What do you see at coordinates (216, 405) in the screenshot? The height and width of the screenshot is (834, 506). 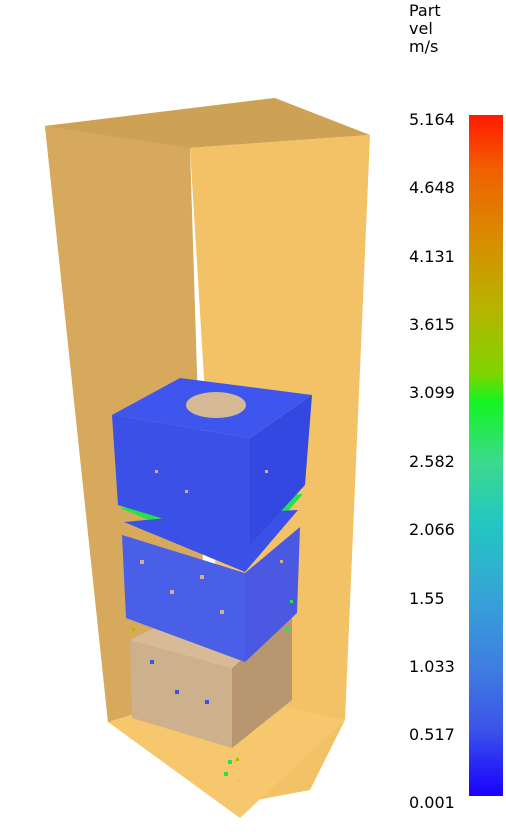 I see `upper-block-top-patch` at bounding box center [216, 405].